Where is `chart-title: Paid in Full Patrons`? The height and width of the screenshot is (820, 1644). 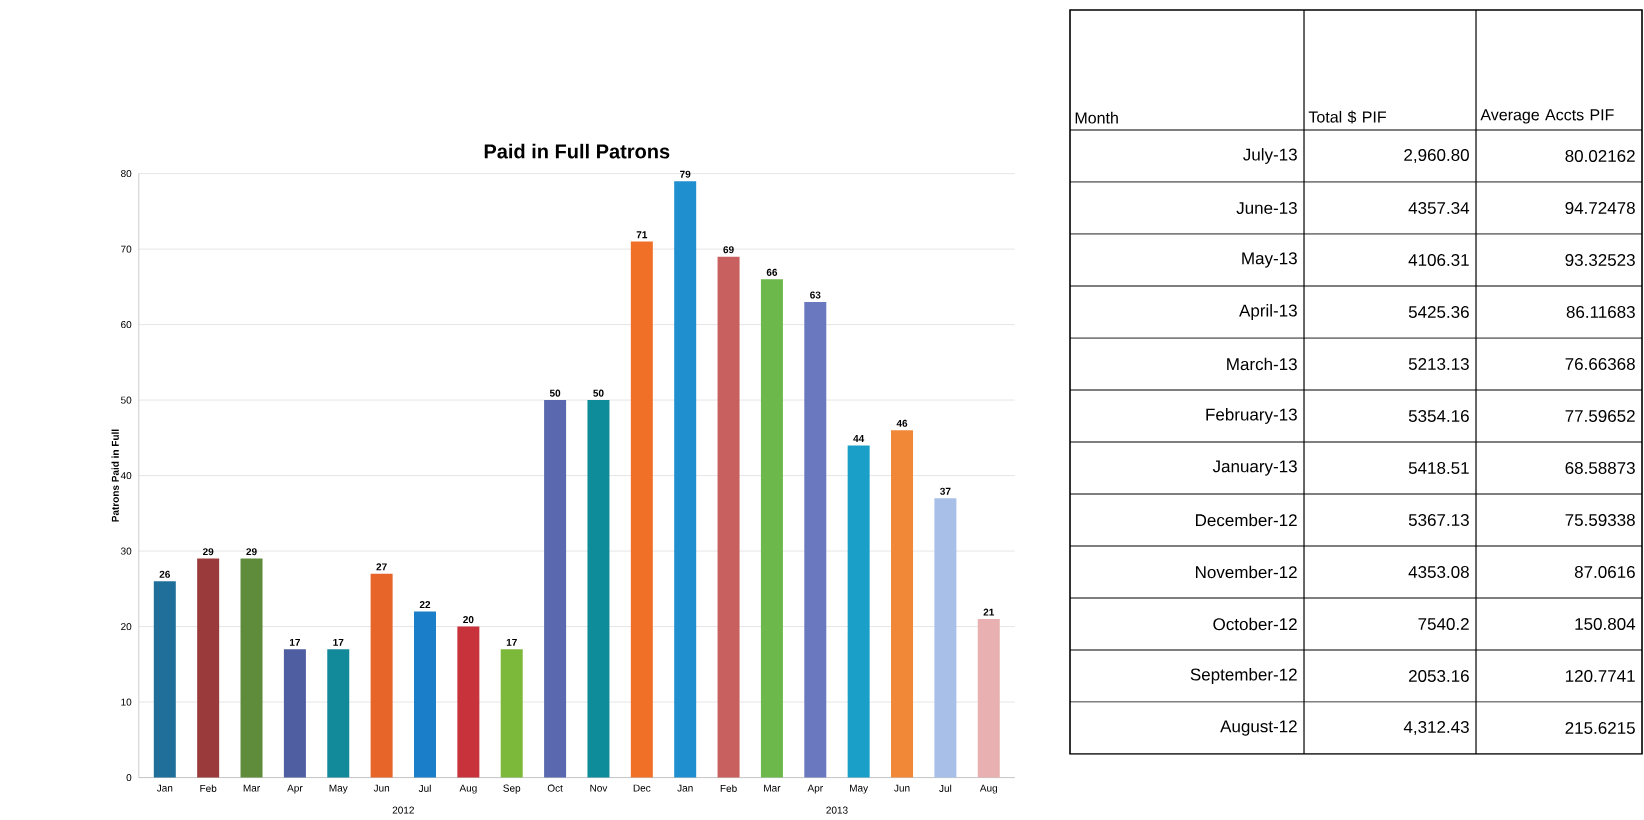 chart-title: Paid in Full Patrons is located at coordinates (577, 151).